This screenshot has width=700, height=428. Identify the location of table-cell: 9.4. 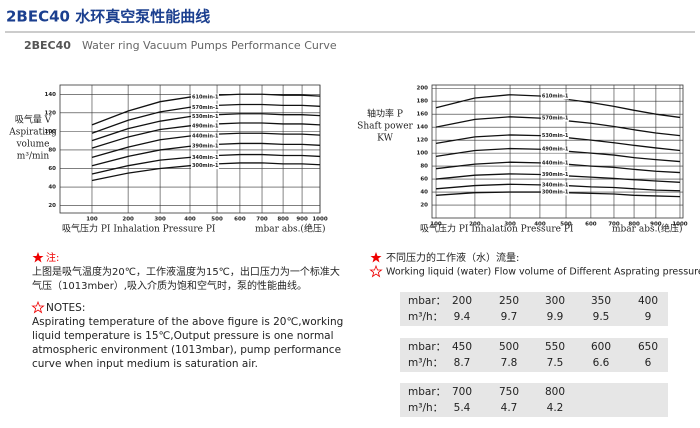
(462, 317).